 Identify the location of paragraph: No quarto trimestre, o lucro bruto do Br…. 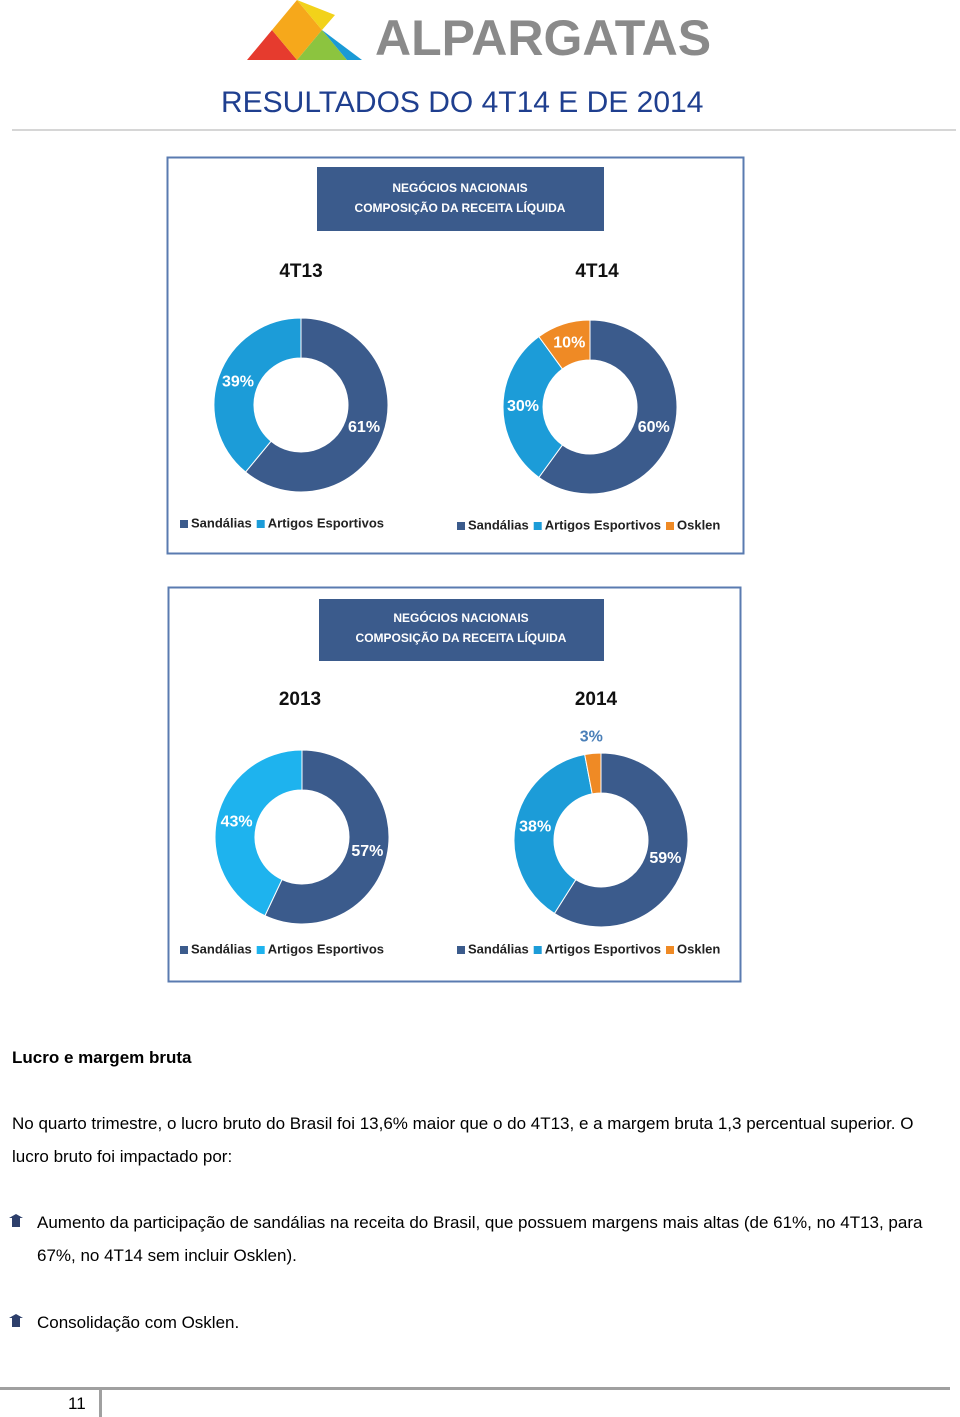
(463, 1140).